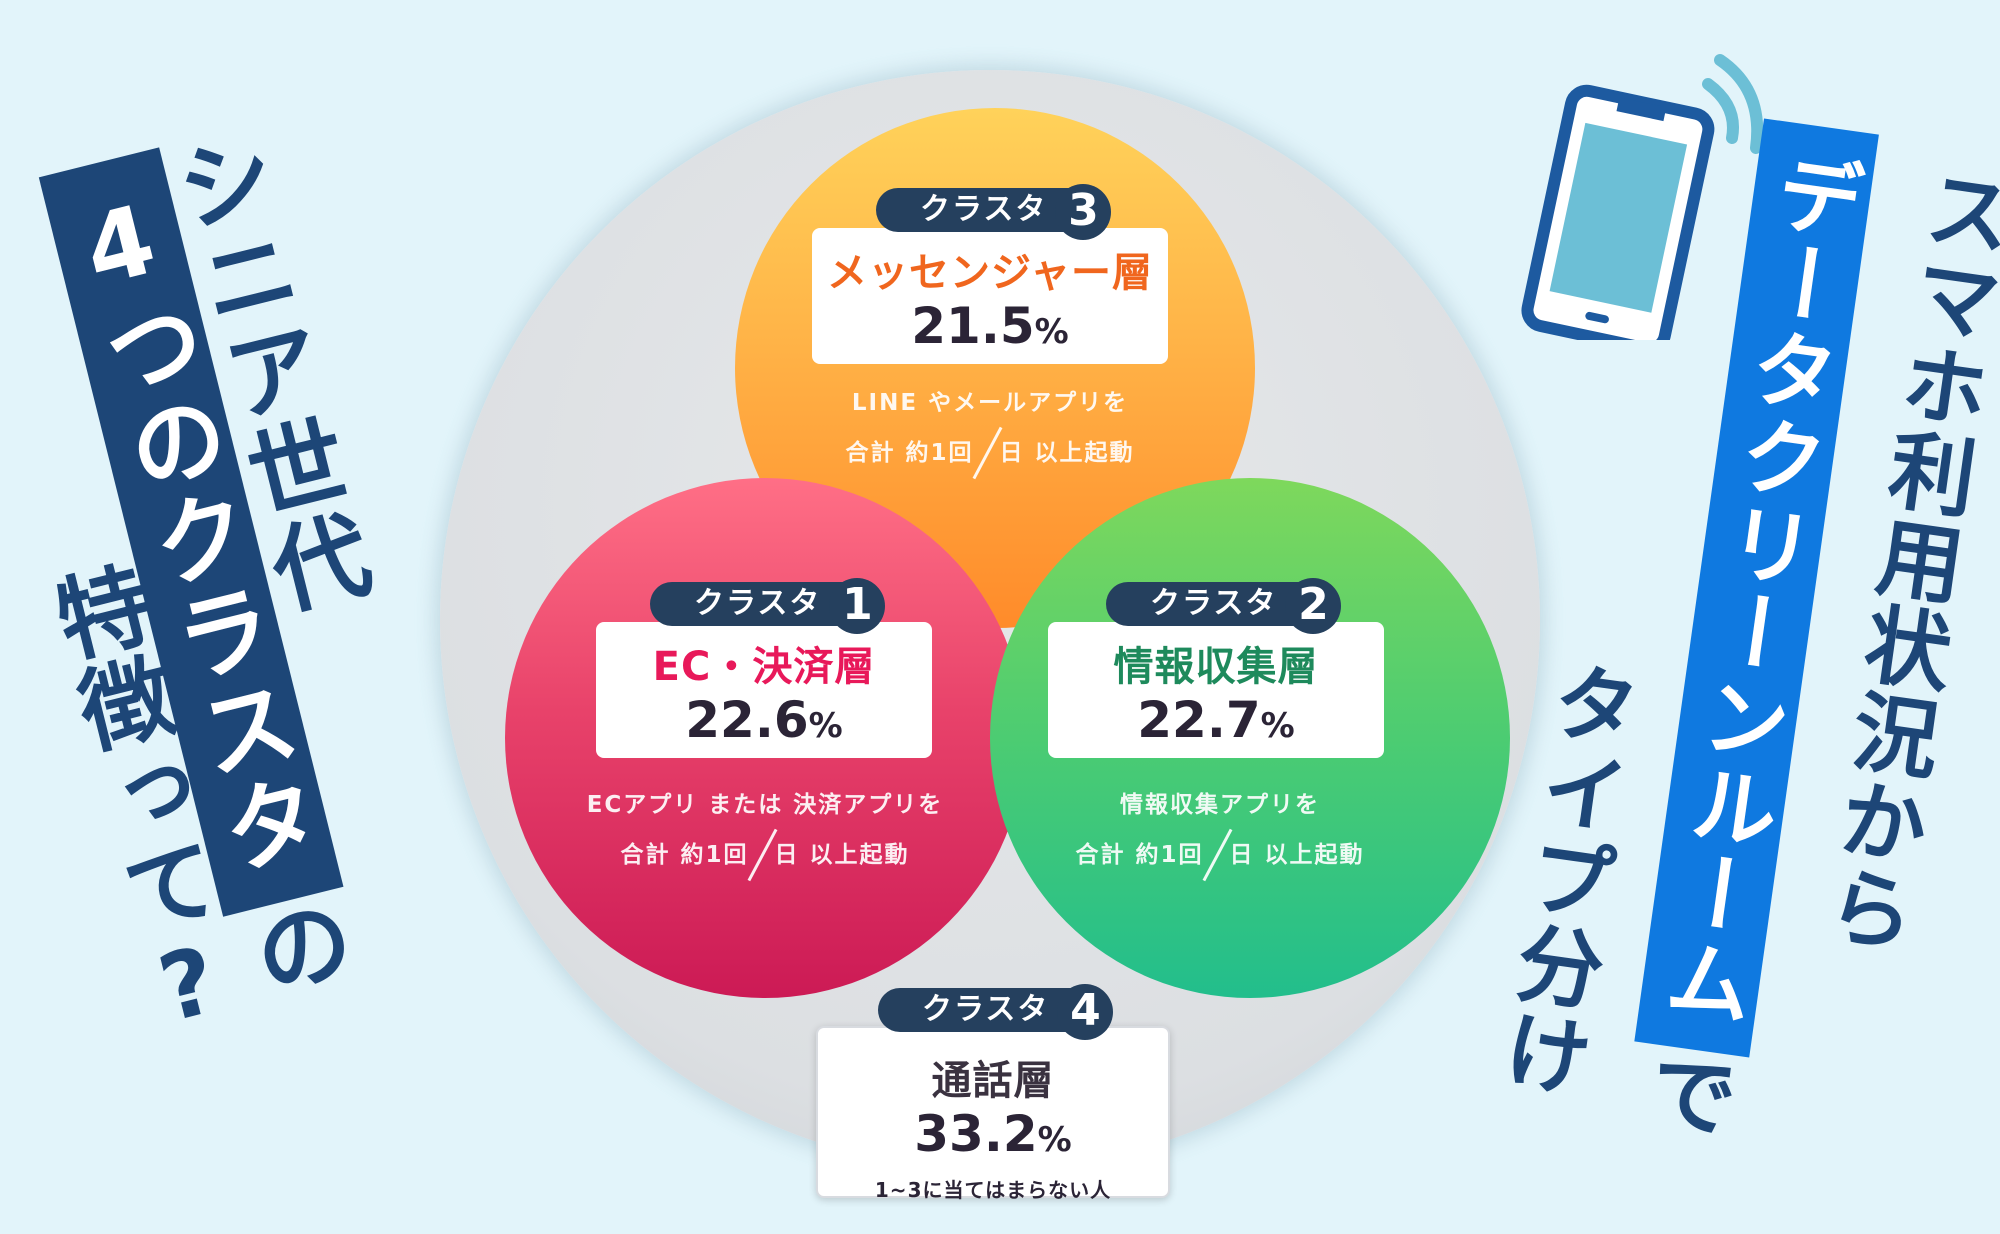  Describe the element at coordinates (1083, 212) in the screenshot. I see `cluster-3-number: 3` at that location.